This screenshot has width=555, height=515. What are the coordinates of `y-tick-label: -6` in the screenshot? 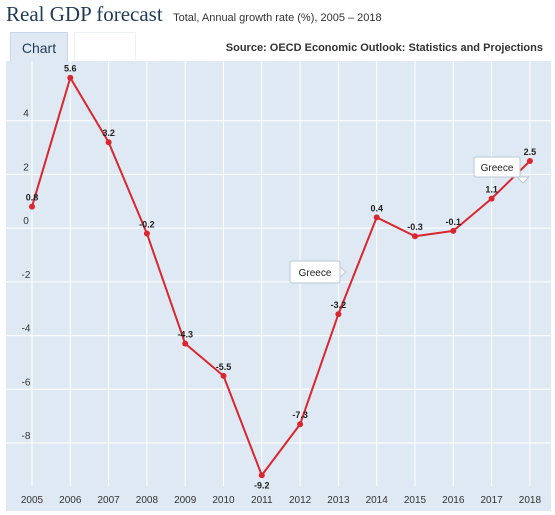 It's located at (26, 382).